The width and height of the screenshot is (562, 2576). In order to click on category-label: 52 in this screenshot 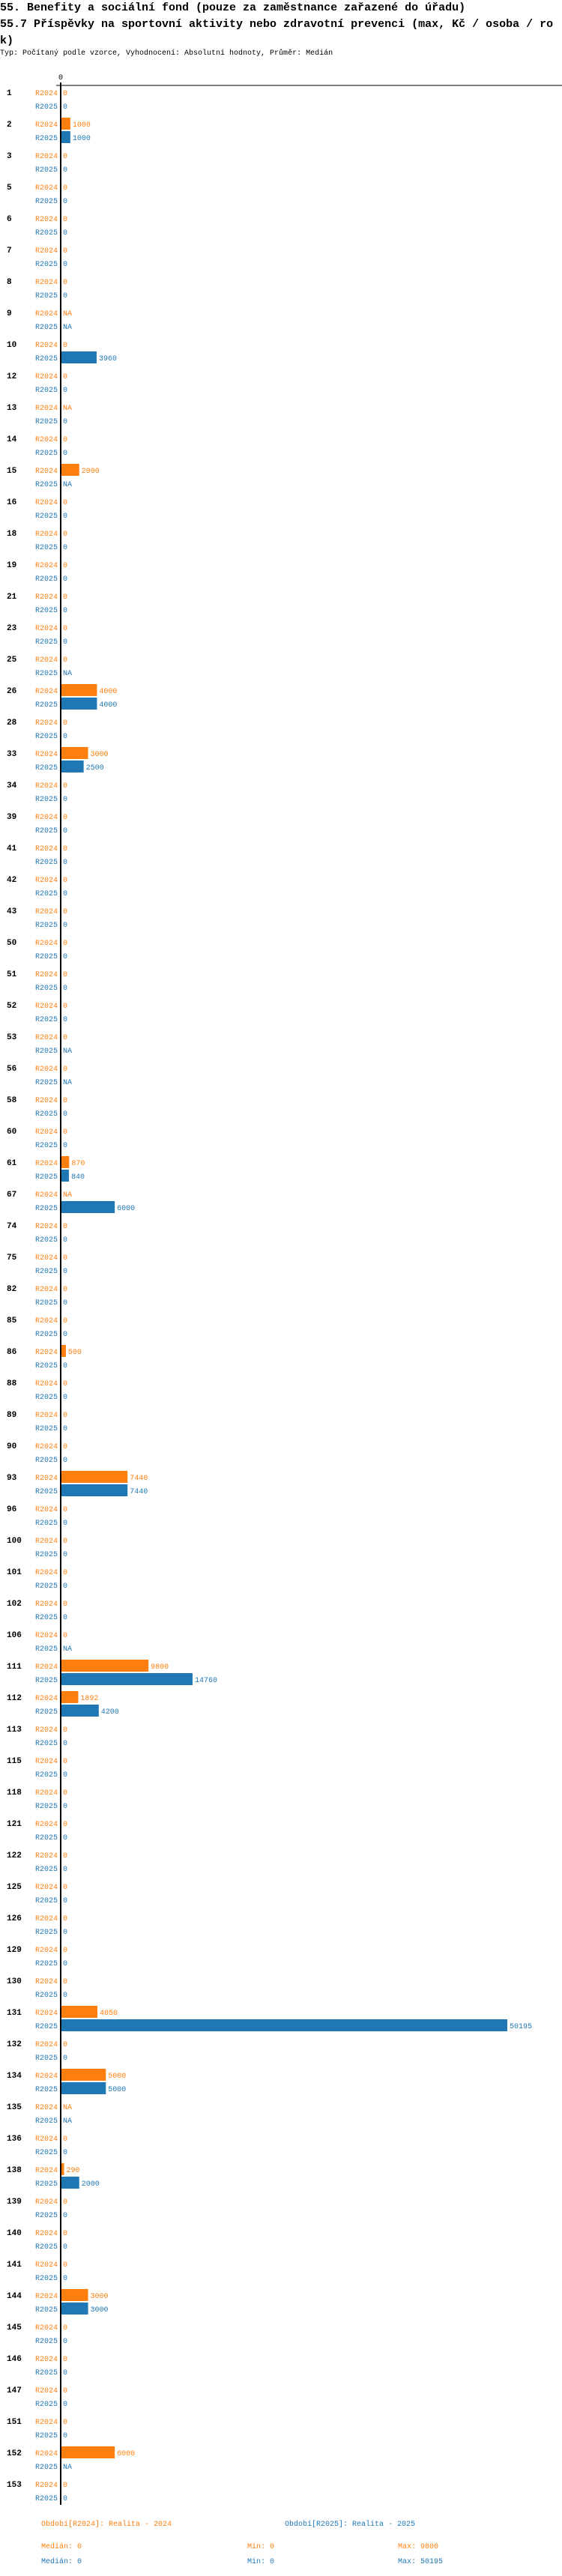, I will do `click(11, 1006)`.